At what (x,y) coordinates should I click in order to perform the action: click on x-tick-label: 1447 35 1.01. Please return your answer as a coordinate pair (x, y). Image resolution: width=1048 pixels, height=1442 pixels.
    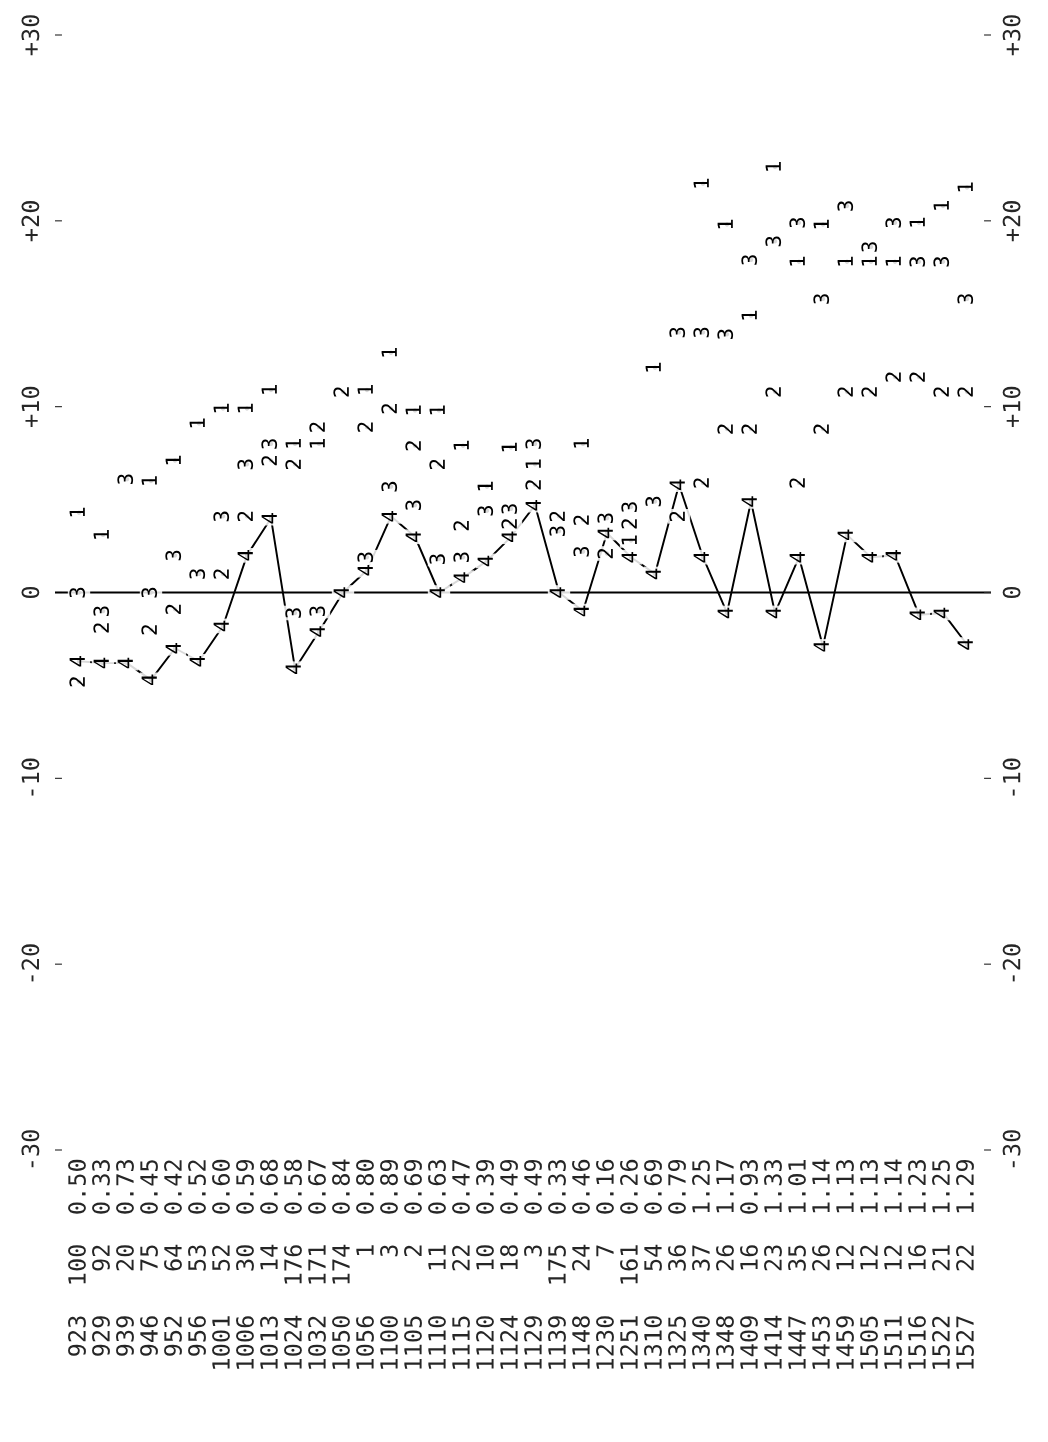
    Looking at the image, I should click on (797, 1264).